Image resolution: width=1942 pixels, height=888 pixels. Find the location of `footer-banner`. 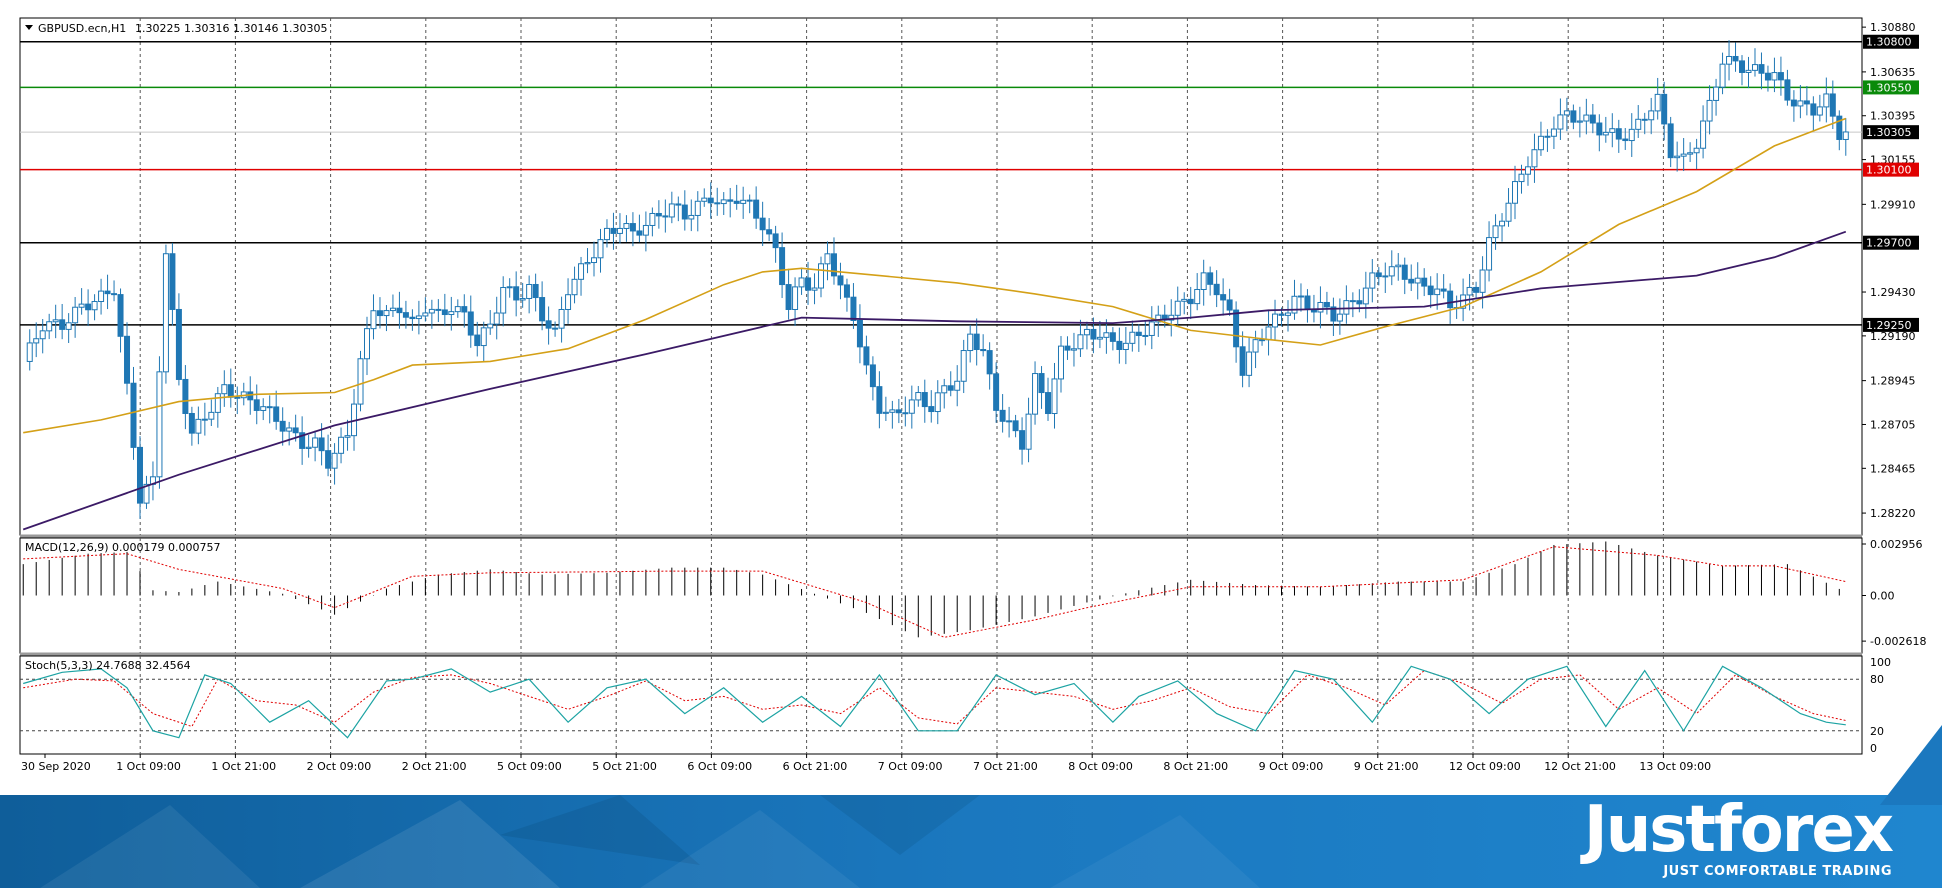

footer-banner is located at coordinates (971, 841).